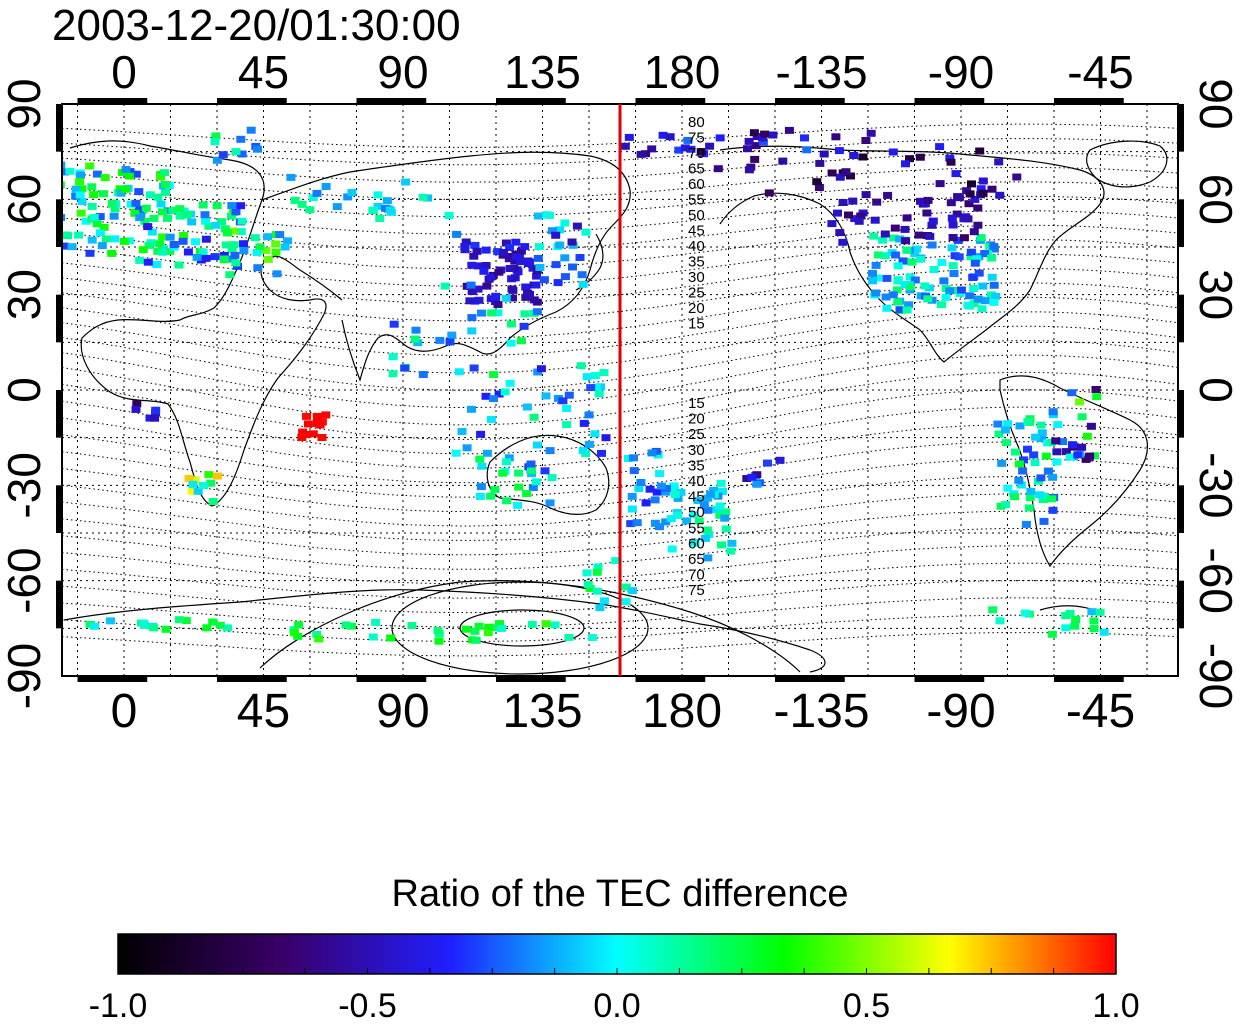 Image resolution: width=1240 pixels, height=1024 pixels. I want to click on bottom-longitude-labels: 0 45 90 135 180 -135 -90 -45, so click(623, 711).